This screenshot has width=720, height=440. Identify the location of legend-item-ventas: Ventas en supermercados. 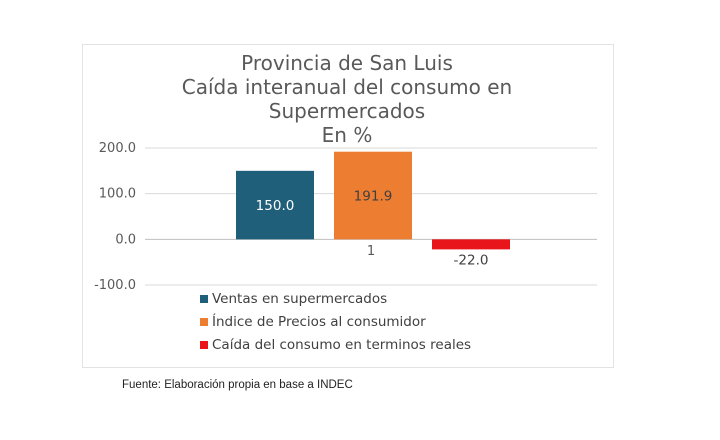
(335, 298).